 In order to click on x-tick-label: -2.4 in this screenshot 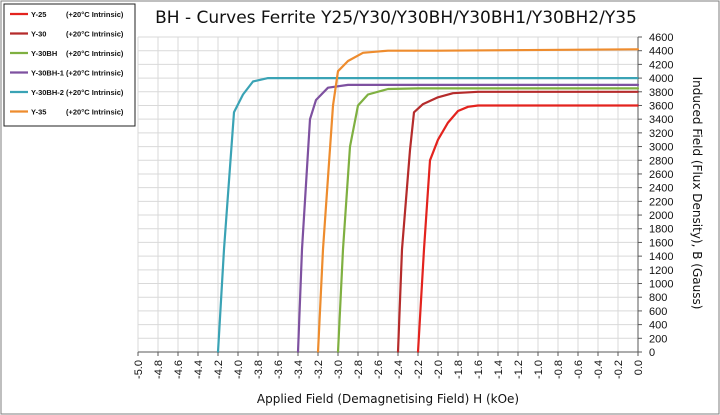, I will do `click(399, 369)`.